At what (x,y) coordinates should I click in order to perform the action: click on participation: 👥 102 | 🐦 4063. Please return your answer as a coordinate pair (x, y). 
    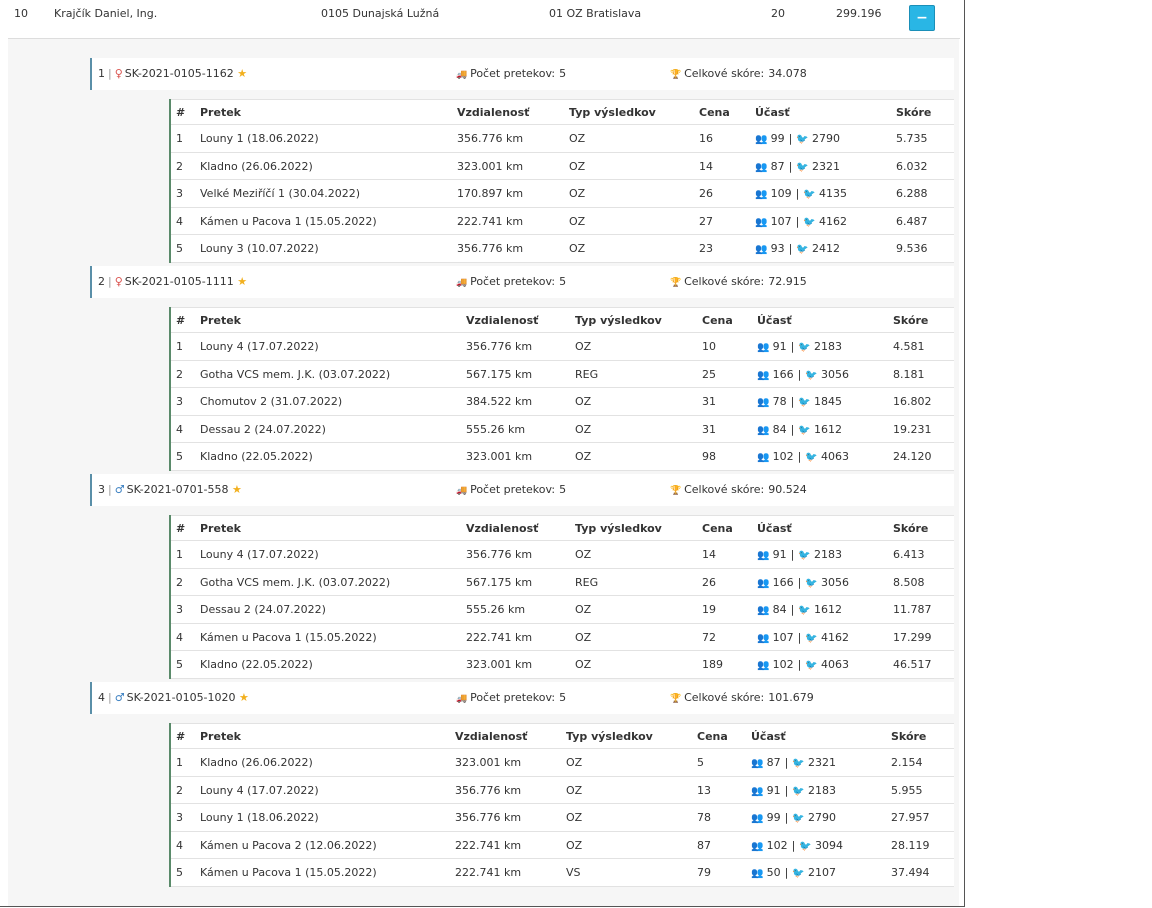
    Looking at the image, I should click on (803, 664).